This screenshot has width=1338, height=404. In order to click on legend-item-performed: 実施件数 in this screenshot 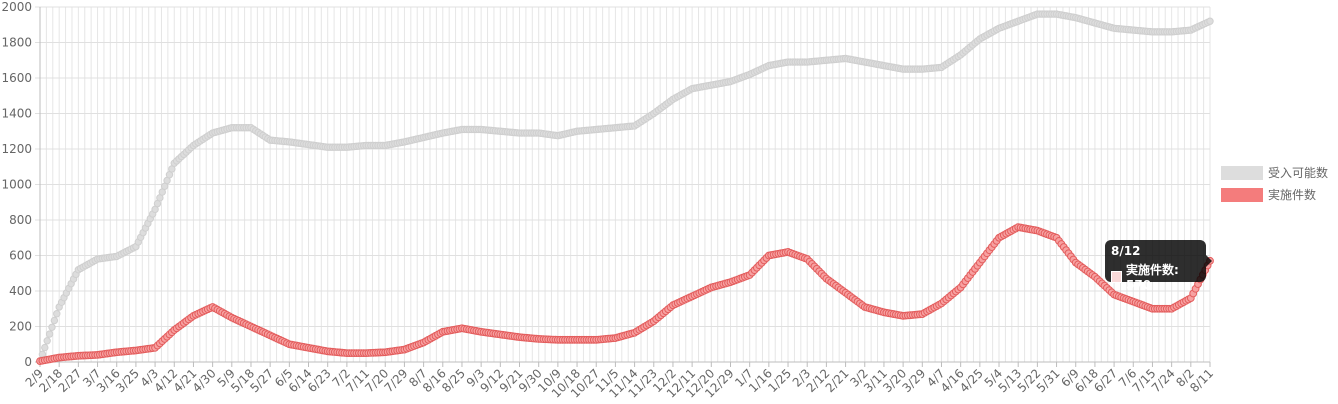, I will do `click(1274, 195)`.